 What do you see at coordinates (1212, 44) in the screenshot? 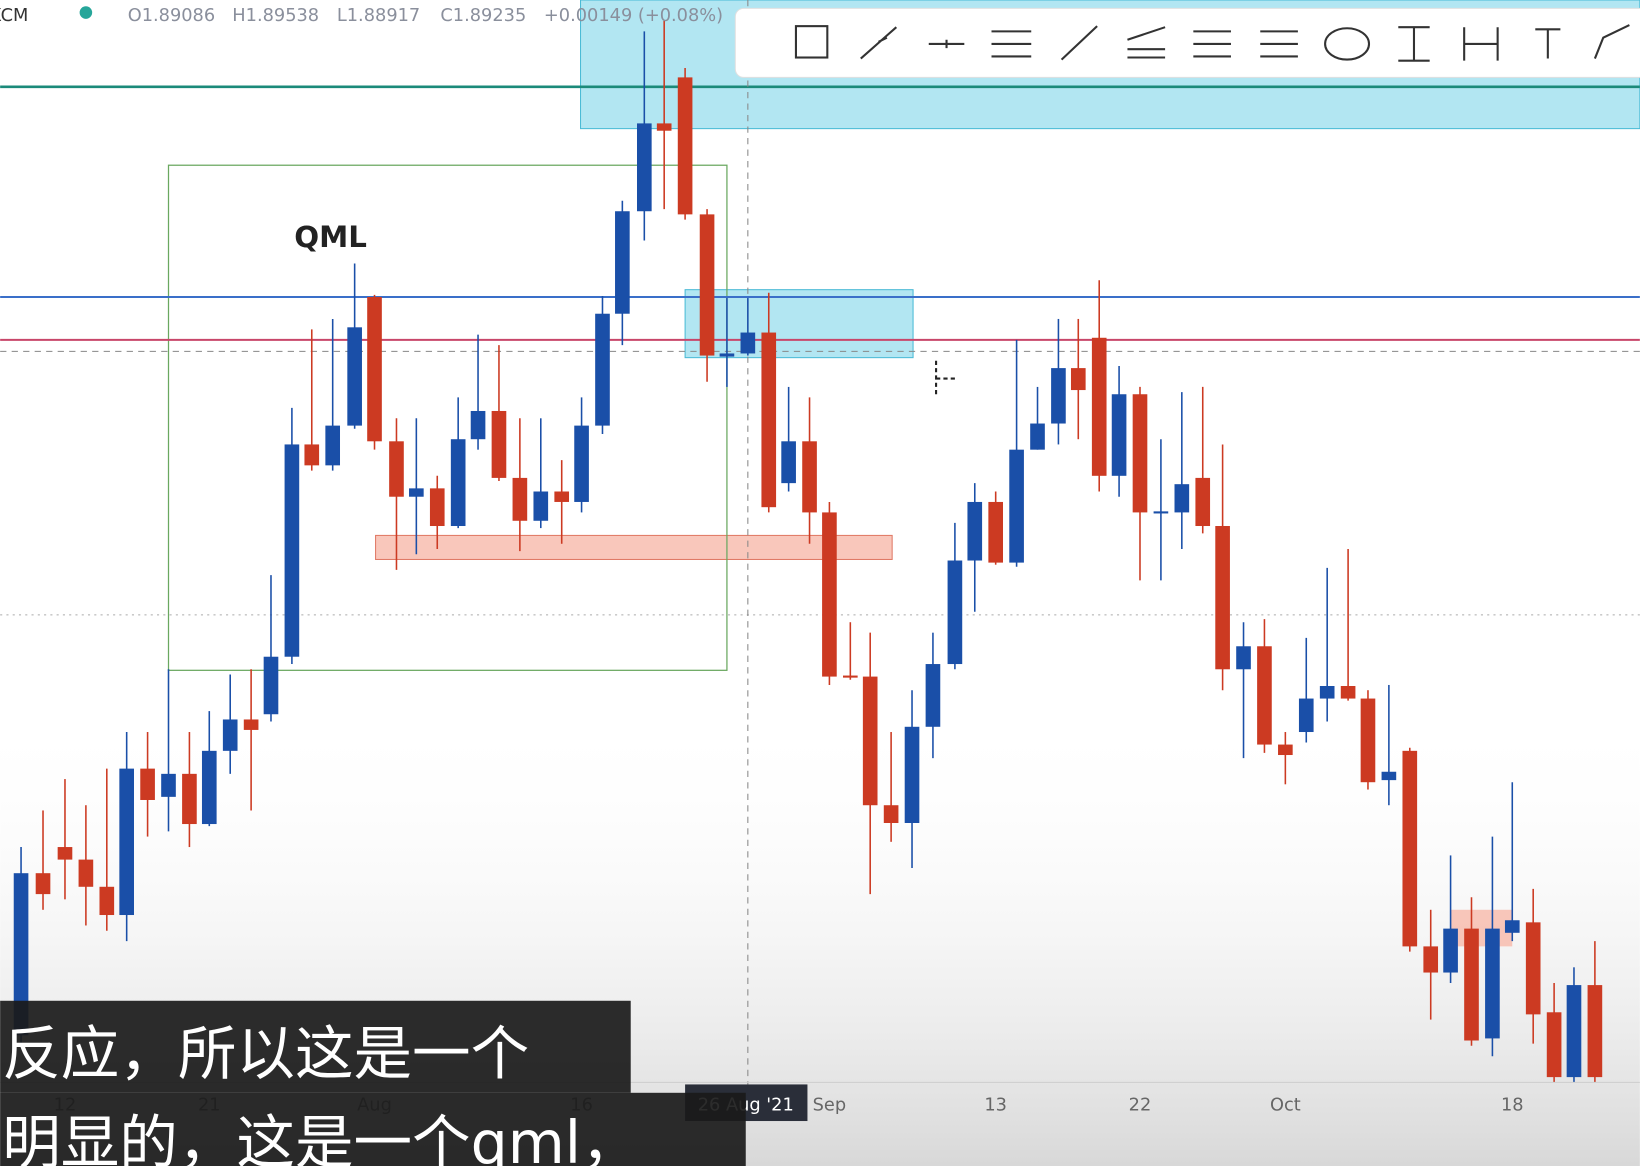
I see `channel-tool` at bounding box center [1212, 44].